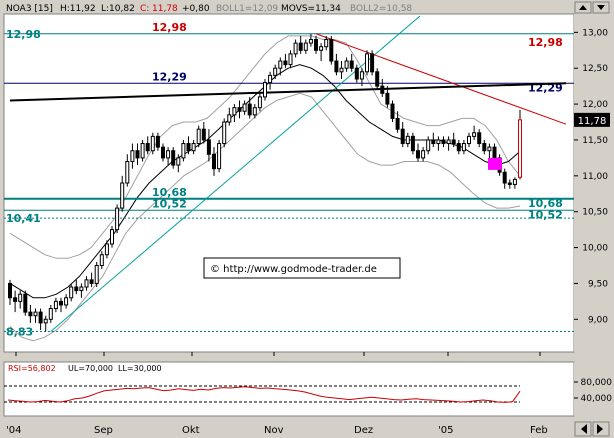 This screenshot has height=438, width=614. I want to click on x-tick-label: '05, so click(445, 430).